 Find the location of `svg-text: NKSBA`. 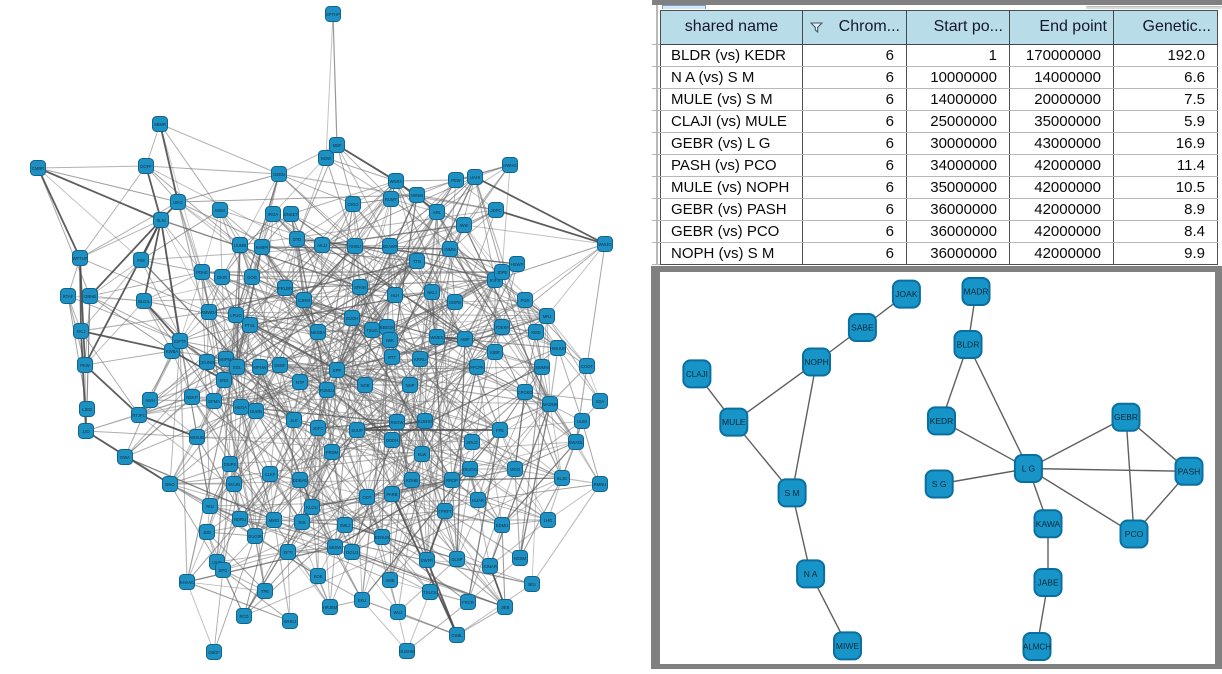

svg-text: NKSBA is located at coordinates (318, 332).